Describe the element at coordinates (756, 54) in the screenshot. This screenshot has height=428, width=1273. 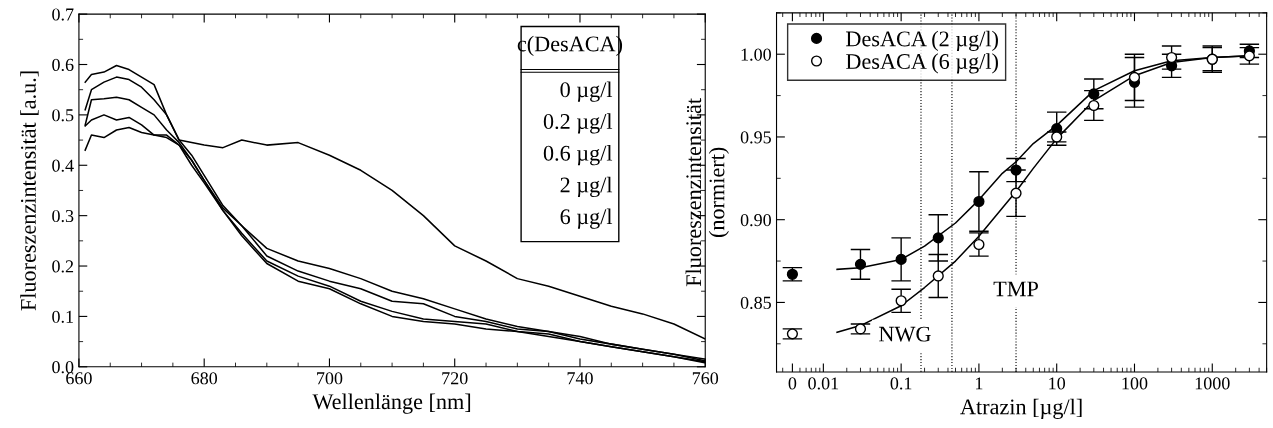
I see `y-tick-label: 1.00` at that location.